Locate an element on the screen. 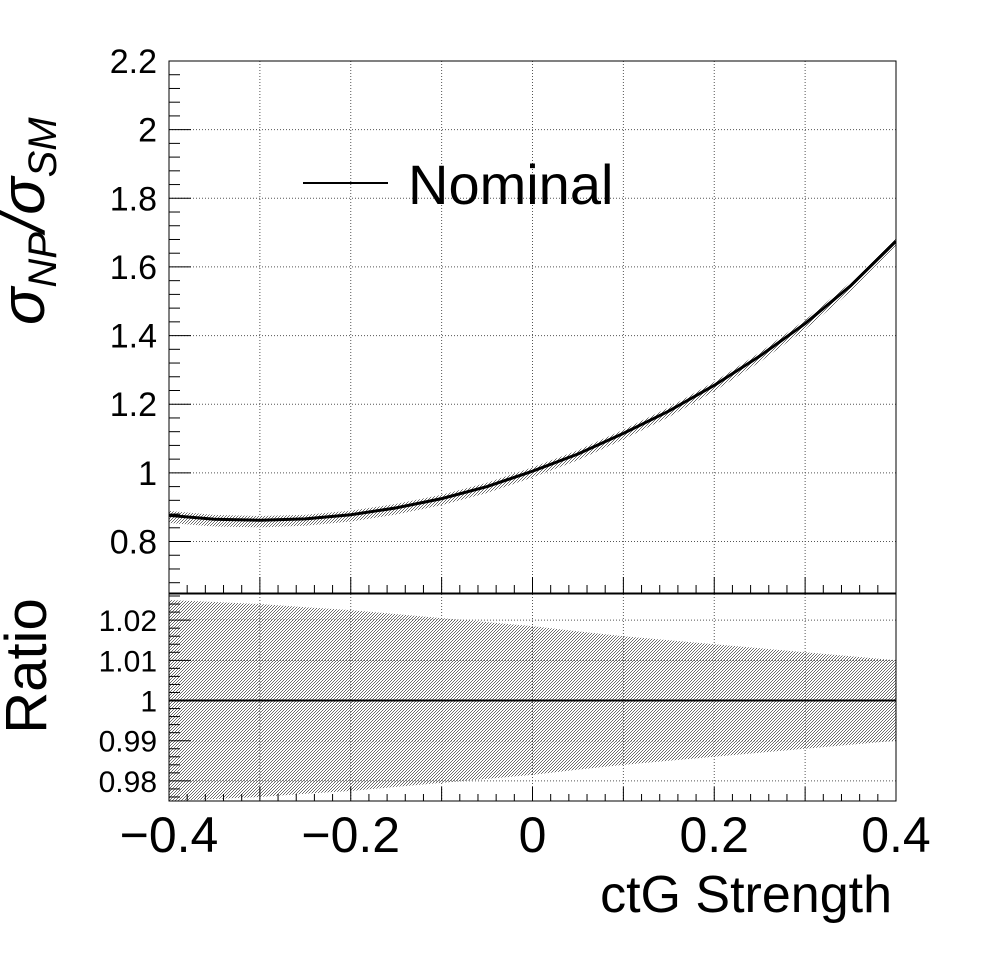 This screenshot has width=996, height=972. top-ytick-label: 1 is located at coordinates (147, 474).